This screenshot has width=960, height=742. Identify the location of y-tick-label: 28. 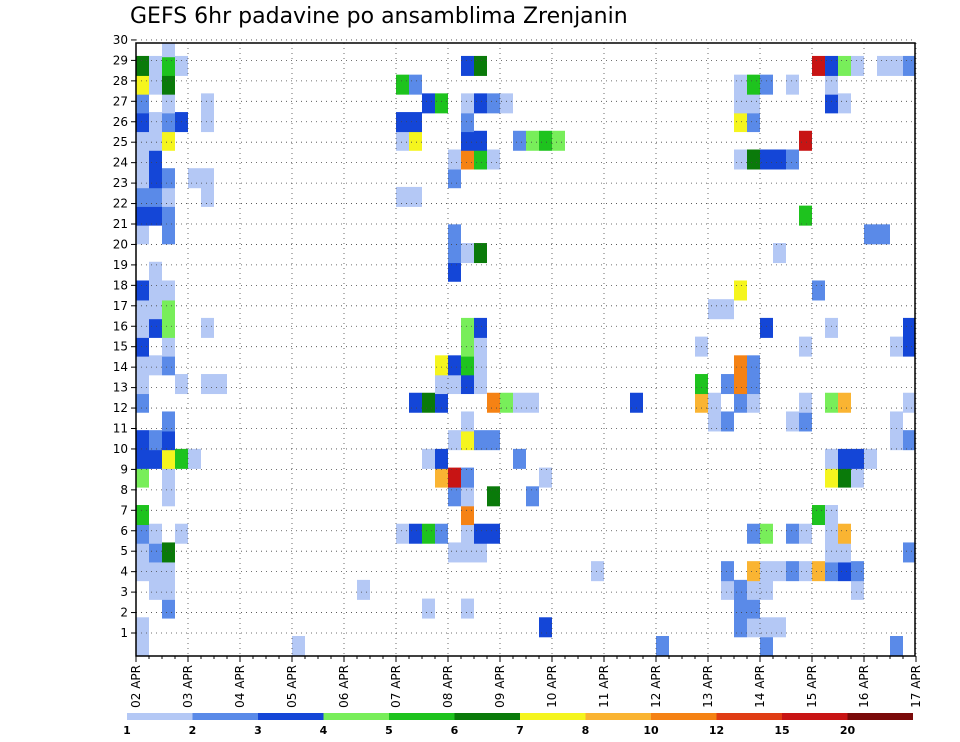
(120, 81).